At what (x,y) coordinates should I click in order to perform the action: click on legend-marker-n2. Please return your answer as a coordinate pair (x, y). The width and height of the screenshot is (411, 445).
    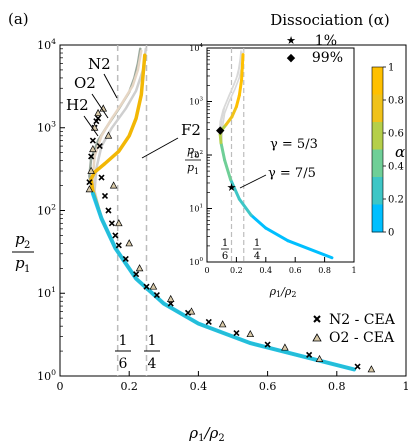
    Looking at the image, I should click on (317, 319).